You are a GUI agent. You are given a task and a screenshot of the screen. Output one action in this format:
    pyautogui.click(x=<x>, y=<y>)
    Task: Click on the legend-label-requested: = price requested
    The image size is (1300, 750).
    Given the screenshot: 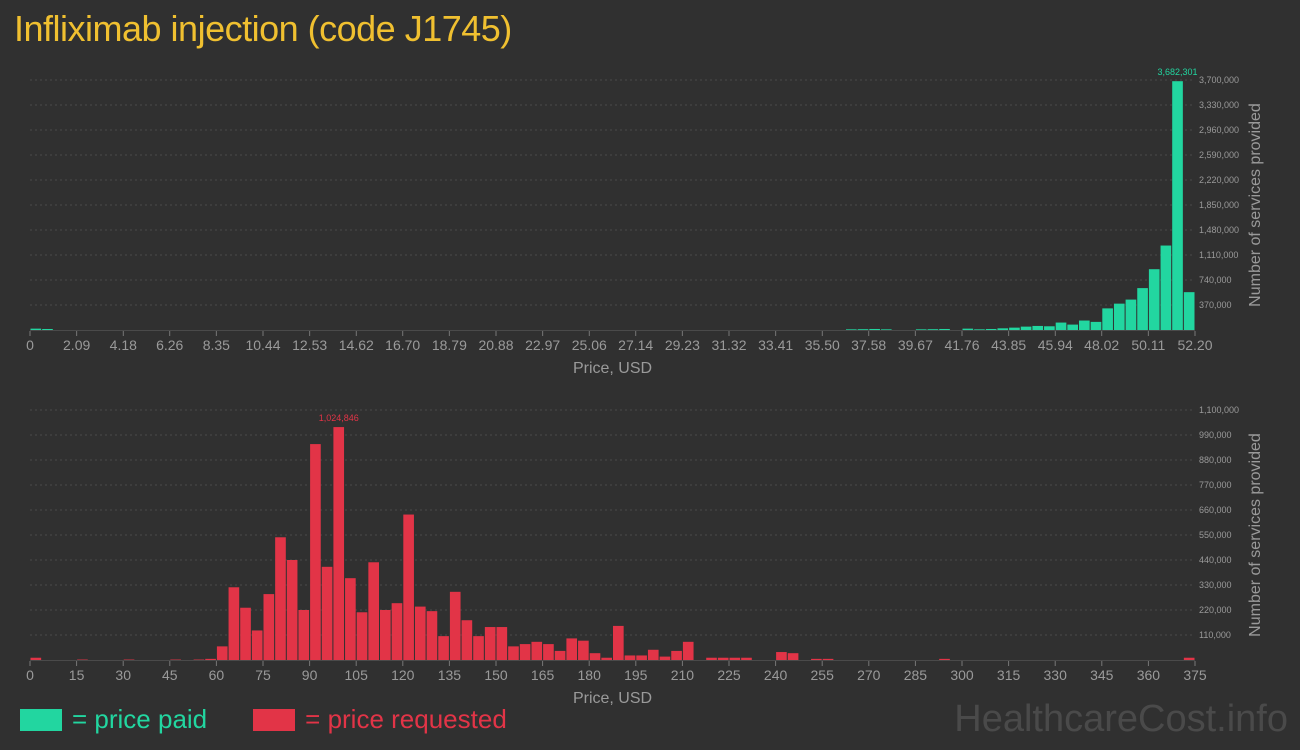 What is the action you would take?
    pyautogui.click(x=406, y=719)
    